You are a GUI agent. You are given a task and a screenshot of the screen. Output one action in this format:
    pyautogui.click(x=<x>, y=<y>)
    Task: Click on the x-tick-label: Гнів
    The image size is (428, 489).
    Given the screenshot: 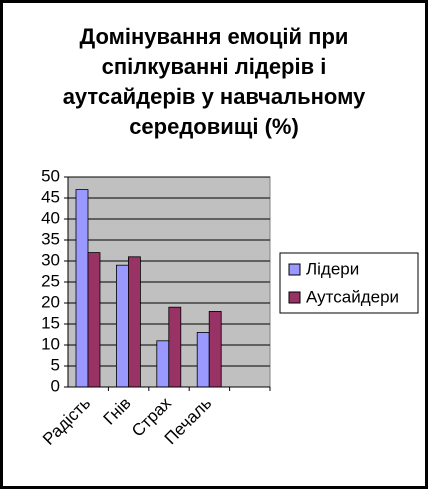 What is the action you would take?
    pyautogui.click(x=117, y=411)
    